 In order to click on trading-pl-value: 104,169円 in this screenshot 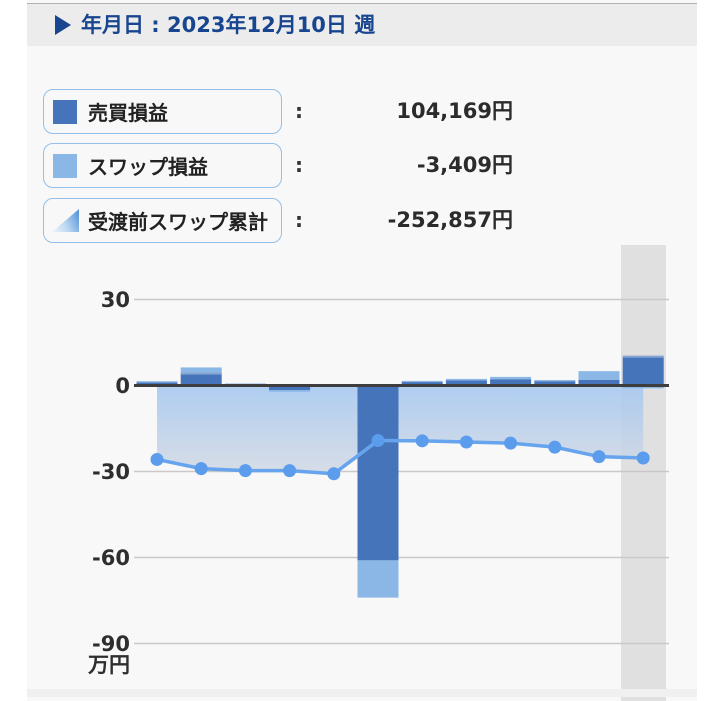, I will do `click(454, 111)`.